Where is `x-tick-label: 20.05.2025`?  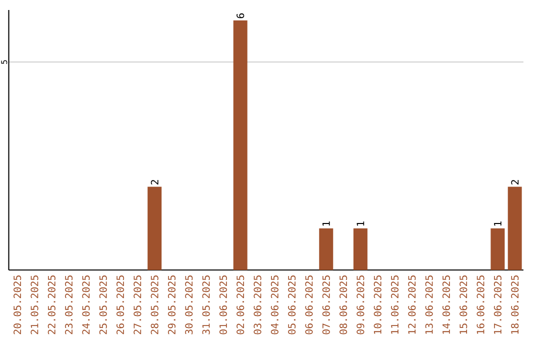
x-tick-label: 20.05.2025 is located at coordinates (18, 305).